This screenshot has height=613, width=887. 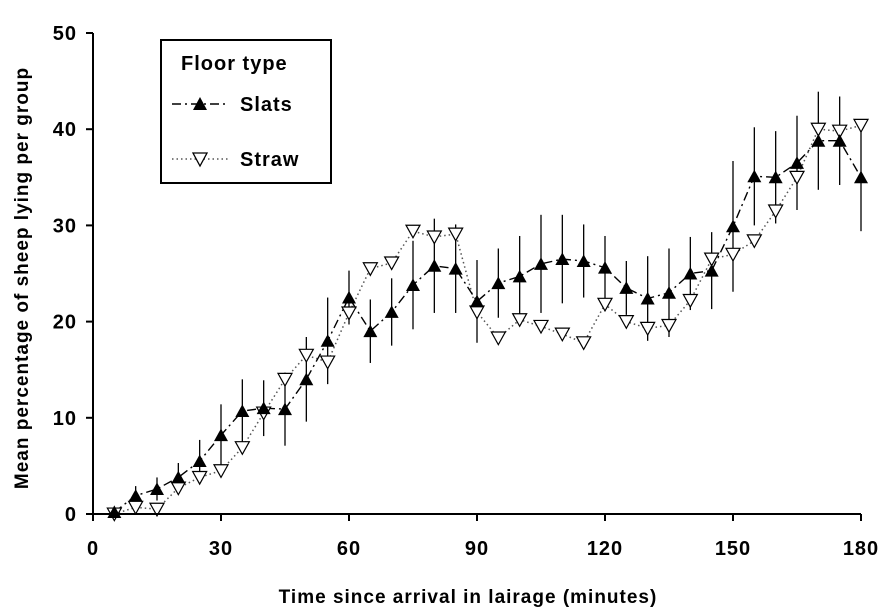 What do you see at coordinates (605, 549) in the screenshot?
I see `x-tick-label-120: 120` at bounding box center [605, 549].